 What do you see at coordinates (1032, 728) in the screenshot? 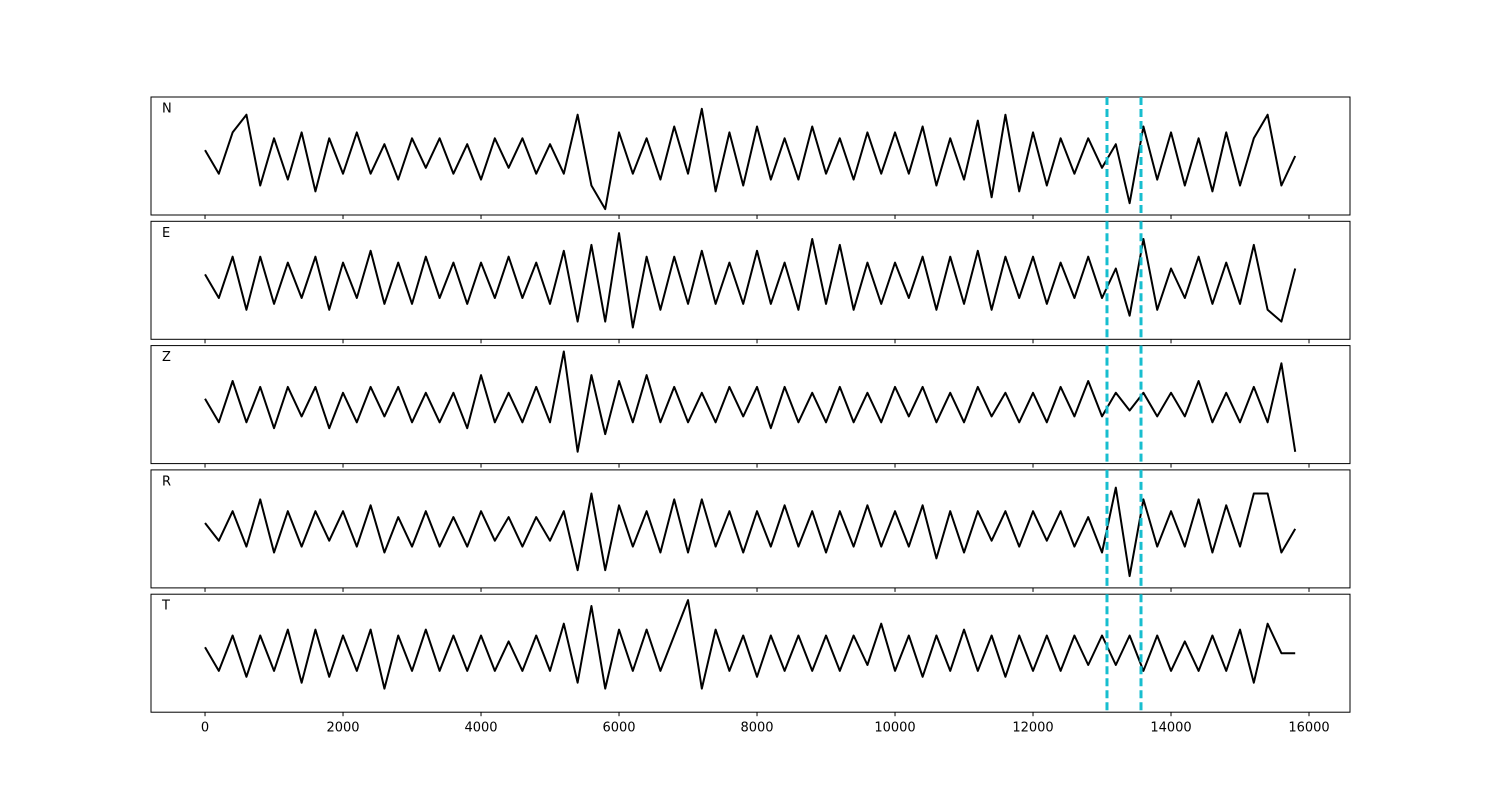
I see `x-tick-label: 12000` at bounding box center [1032, 728].